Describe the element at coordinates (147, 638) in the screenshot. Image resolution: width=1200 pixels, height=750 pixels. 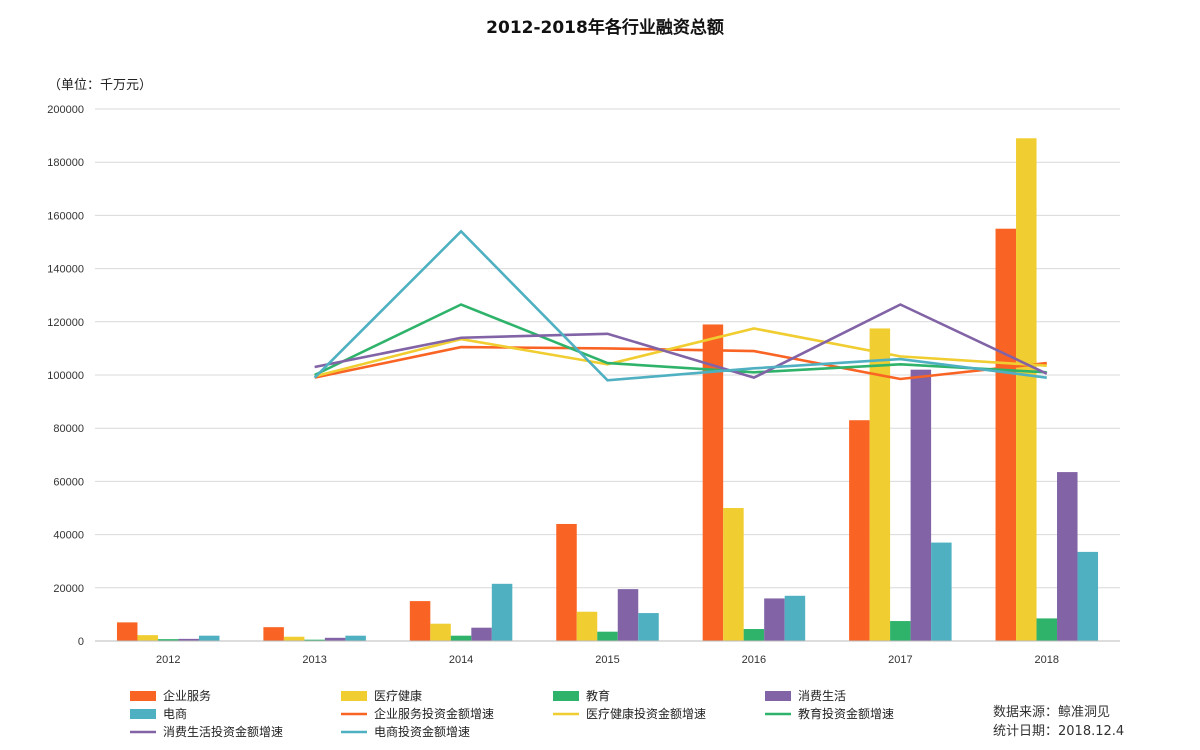
I see `bar-医疗健康-2012` at that location.